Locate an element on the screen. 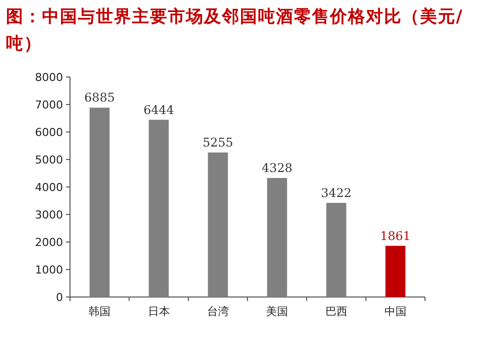 The image size is (482, 363). y-tick-label: 4000 is located at coordinates (49, 187).